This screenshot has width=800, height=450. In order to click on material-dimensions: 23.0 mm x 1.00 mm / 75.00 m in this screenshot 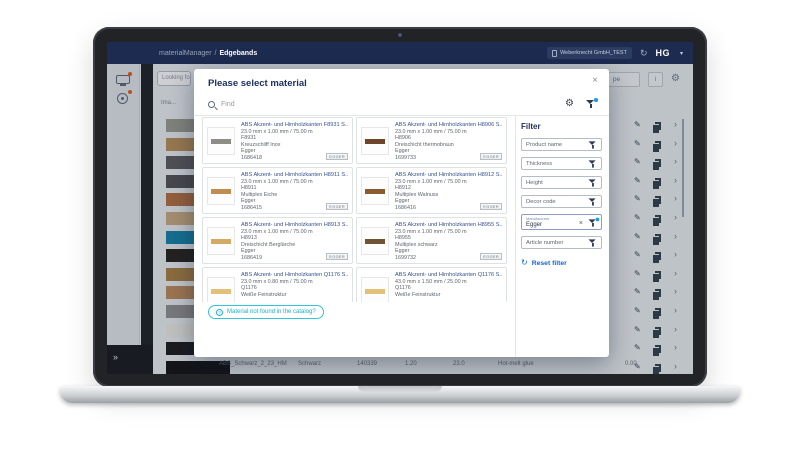, I will do `click(431, 131)`.